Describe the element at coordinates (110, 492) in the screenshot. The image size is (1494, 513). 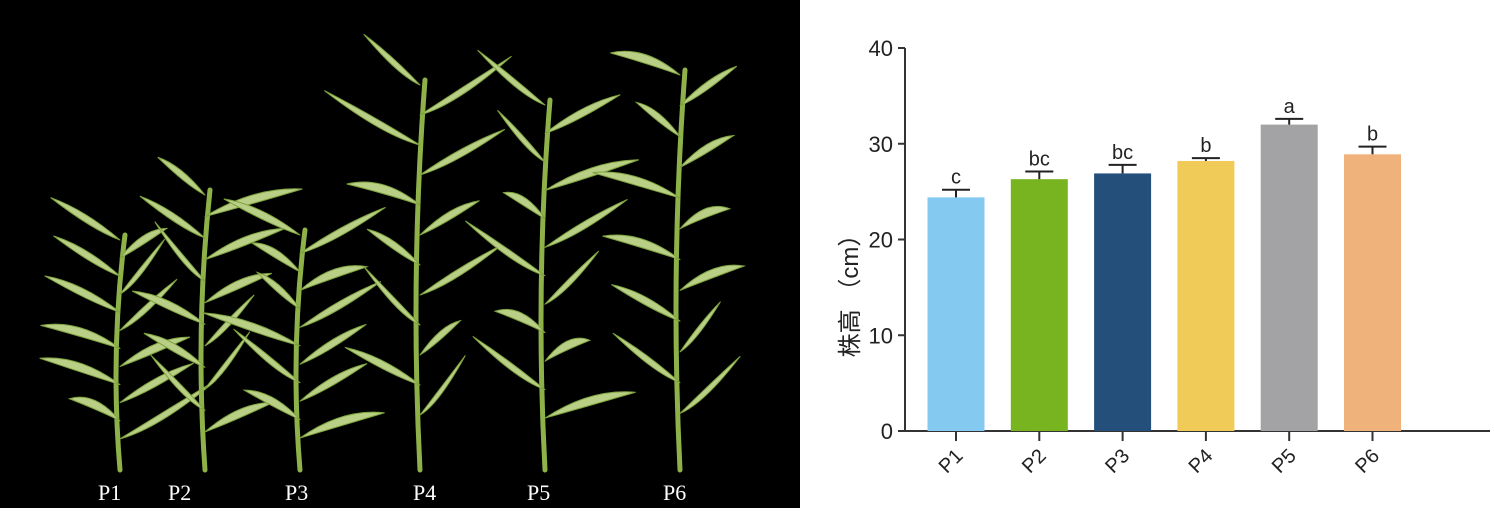
I see `photo-label-p1: P1` at that location.